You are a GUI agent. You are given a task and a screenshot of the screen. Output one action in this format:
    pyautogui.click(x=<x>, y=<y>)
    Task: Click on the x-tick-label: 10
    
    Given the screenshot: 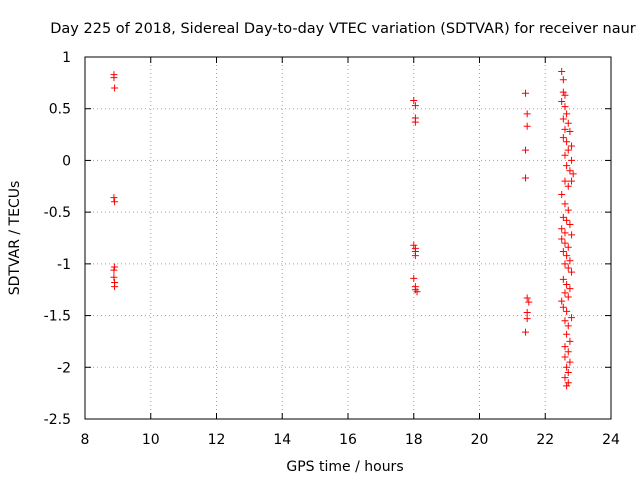 What is the action you would take?
    pyautogui.click(x=151, y=440)
    